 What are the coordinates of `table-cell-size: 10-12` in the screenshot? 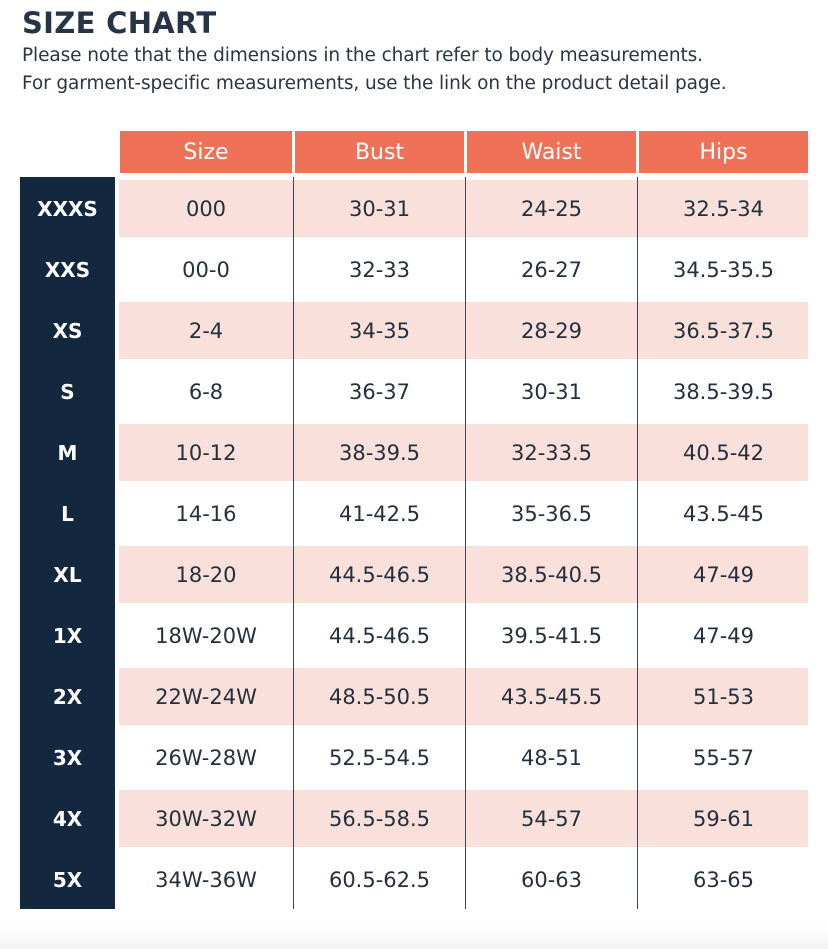 It's located at (206, 452).